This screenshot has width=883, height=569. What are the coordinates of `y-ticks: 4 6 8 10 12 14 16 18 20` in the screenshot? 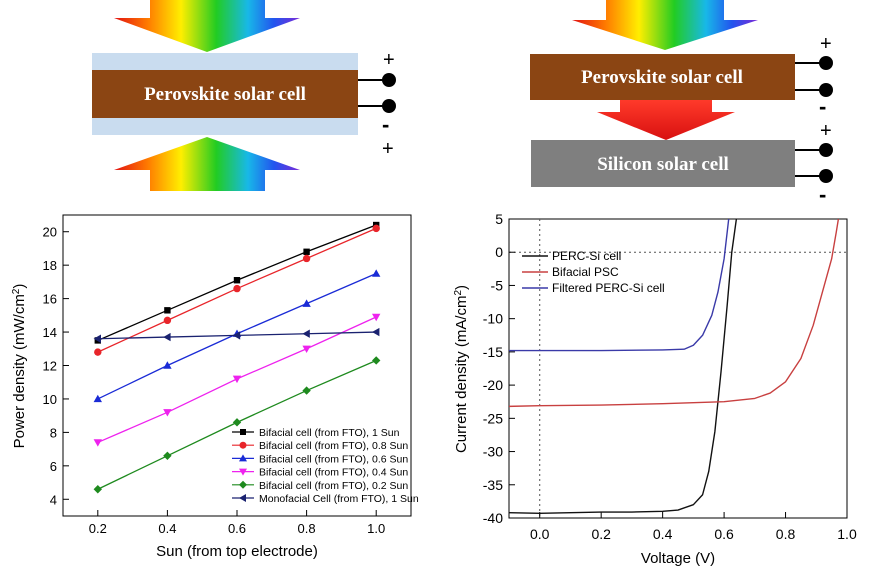 It's located at (56, 366).